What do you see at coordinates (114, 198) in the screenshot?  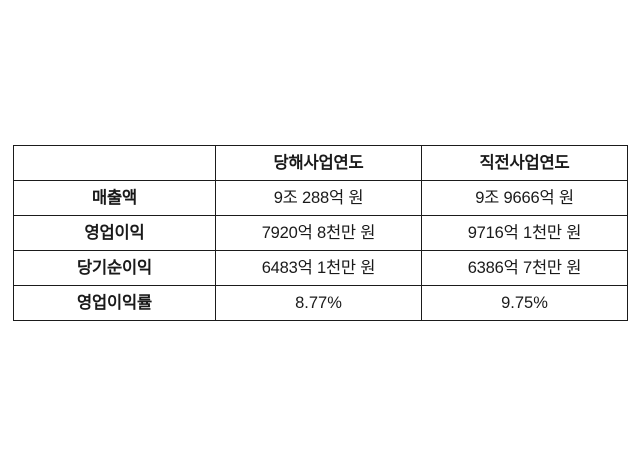 I see `row-header-revenue: 매출액` at bounding box center [114, 198].